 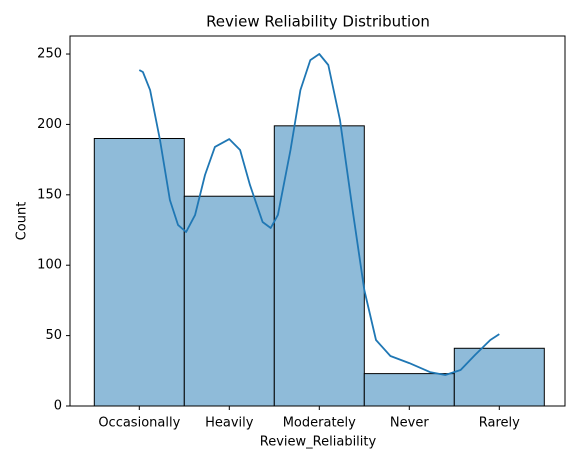 What do you see at coordinates (319, 423) in the screenshot?
I see `x-tick-label: Moderately` at bounding box center [319, 423].